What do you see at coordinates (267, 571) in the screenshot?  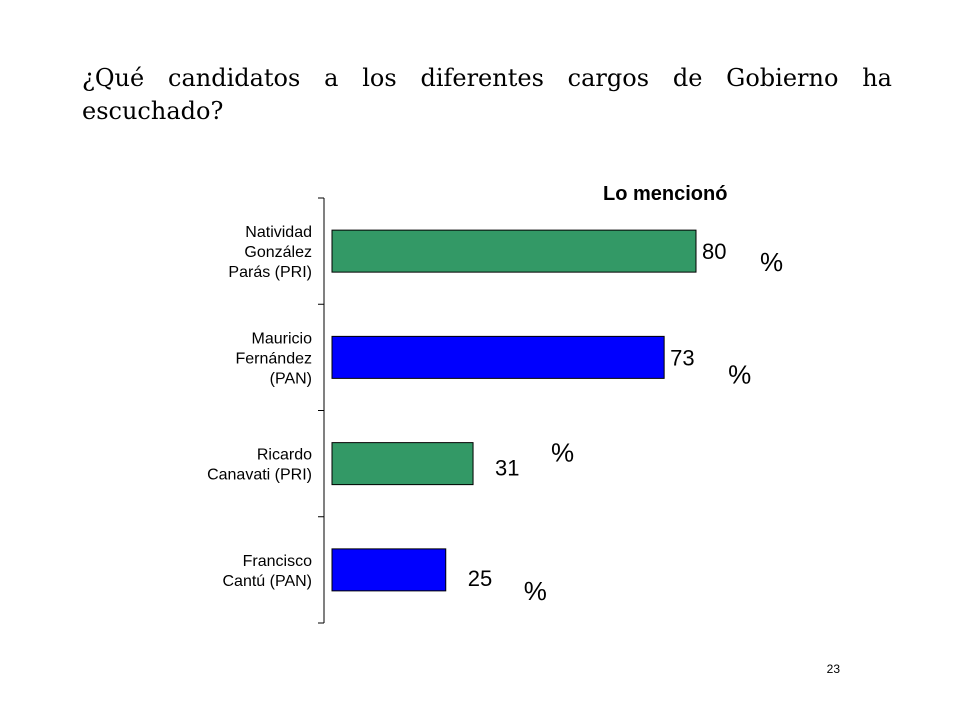 I see `category-label: Francisco Cantú (PAN)` at bounding box center [267, 571].